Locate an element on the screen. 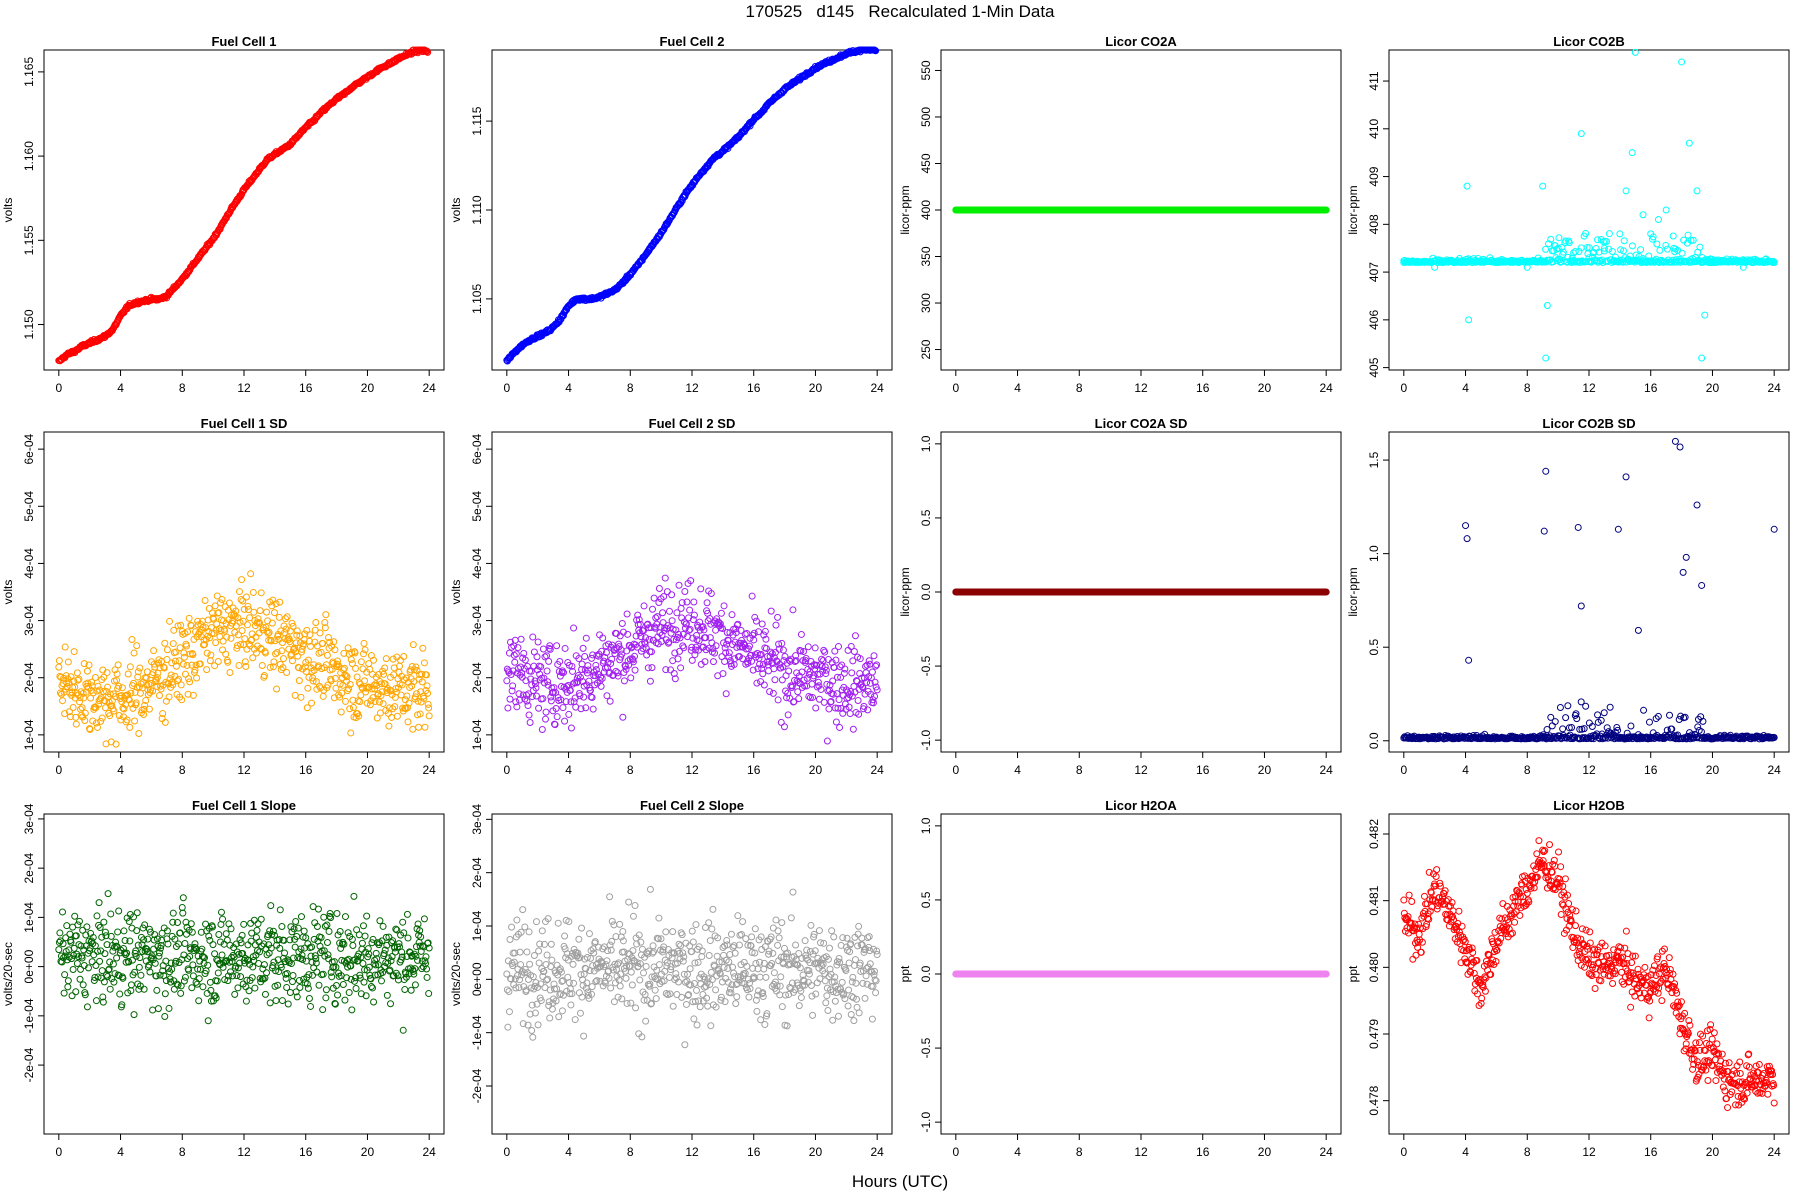 The image size is (1800, 1200). x-tick-label: 8 is located at coordinates (1079, 770).